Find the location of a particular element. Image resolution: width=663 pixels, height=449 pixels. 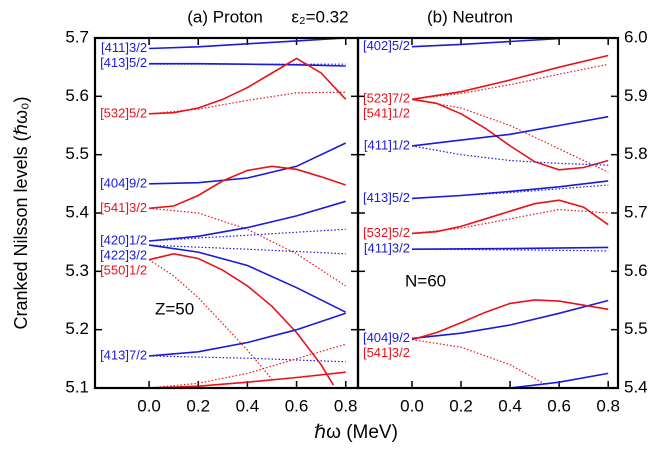

level-label: [413]7/2 is located at coordinates (123, 354).